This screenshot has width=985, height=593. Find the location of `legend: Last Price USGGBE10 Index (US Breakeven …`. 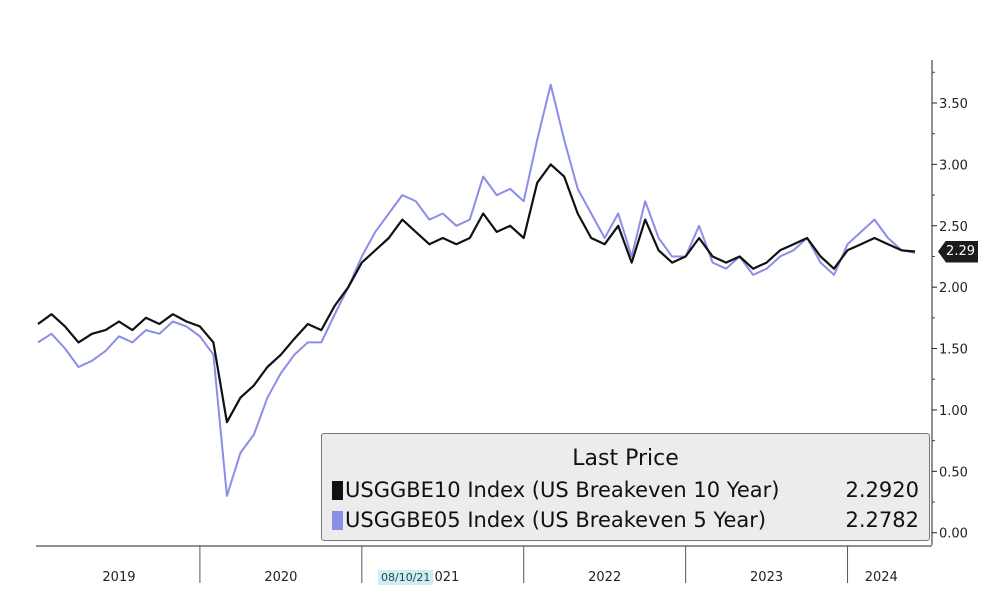

legend: Last Price USGGBE10 Index (US Breakeven … is located at coordinates (625, 487).